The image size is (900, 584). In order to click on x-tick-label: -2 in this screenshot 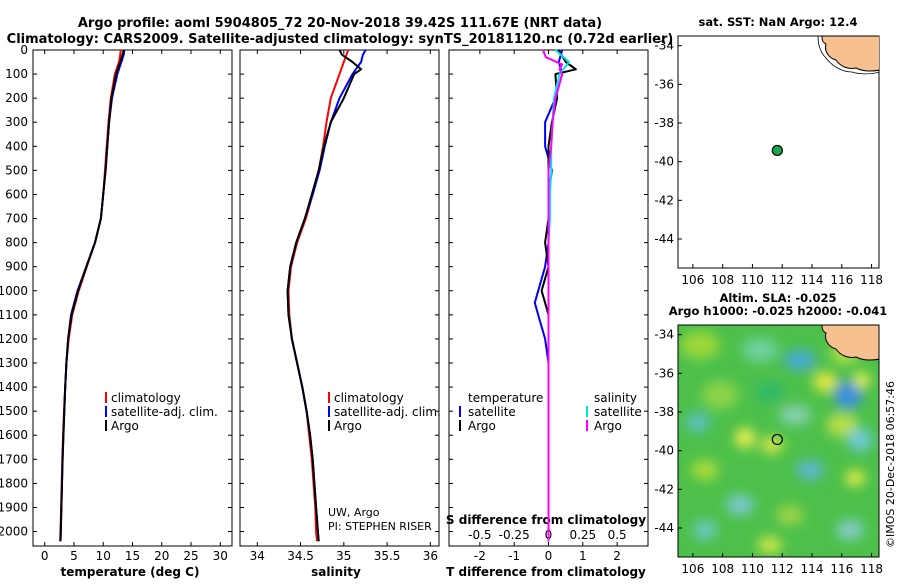, I will do `click(480, 556)`.